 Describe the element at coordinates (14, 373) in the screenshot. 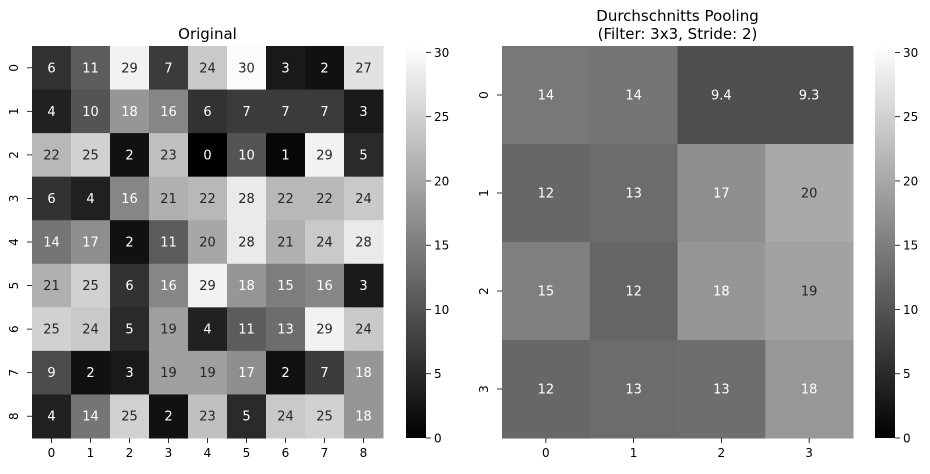

I see `y-tick-label: 7` at that location.